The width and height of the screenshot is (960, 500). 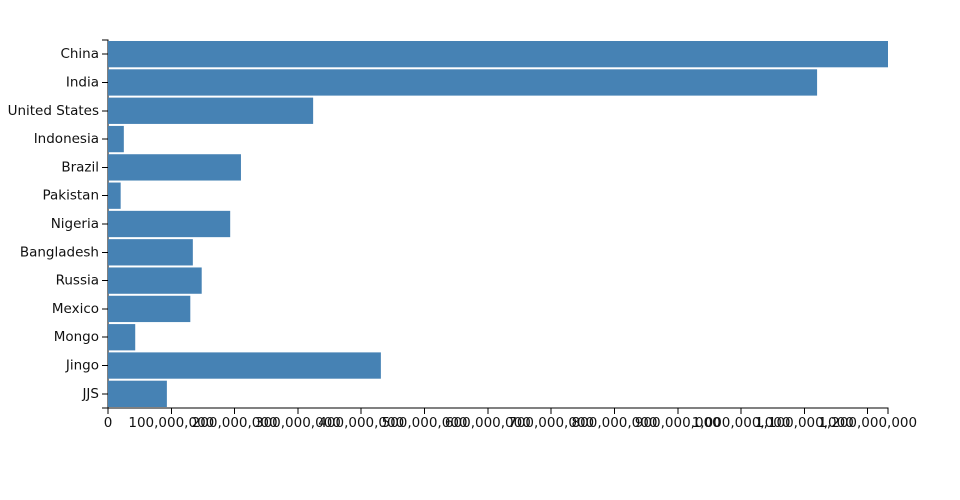 What do you see at coordinates (66, 139) in the screenshot?
I see `y-tick-label: Indonesia` at bounding box center [66, 139].